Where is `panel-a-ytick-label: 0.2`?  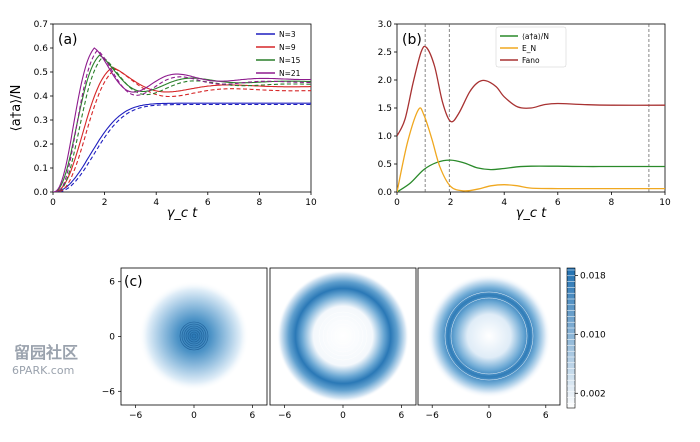 panel-a-ytick-label: 0.2 is located at coordinates (41, 145).